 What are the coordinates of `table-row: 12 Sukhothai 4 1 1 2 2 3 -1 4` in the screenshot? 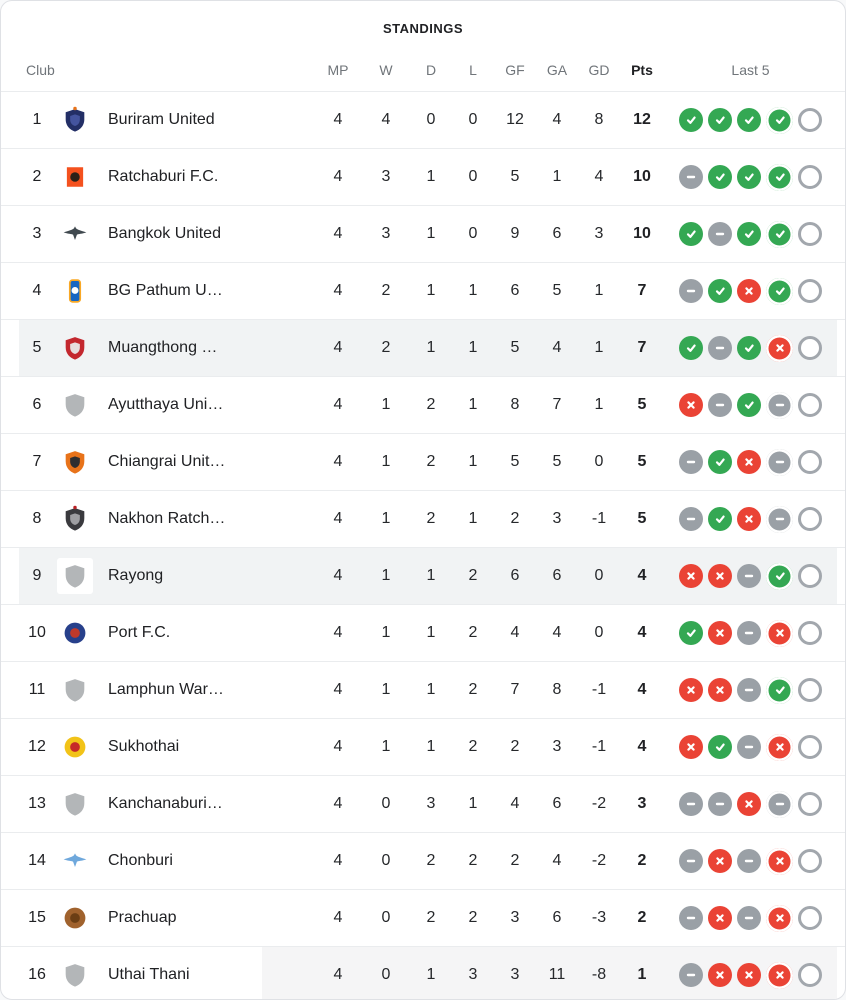 It's located at (423, 746).